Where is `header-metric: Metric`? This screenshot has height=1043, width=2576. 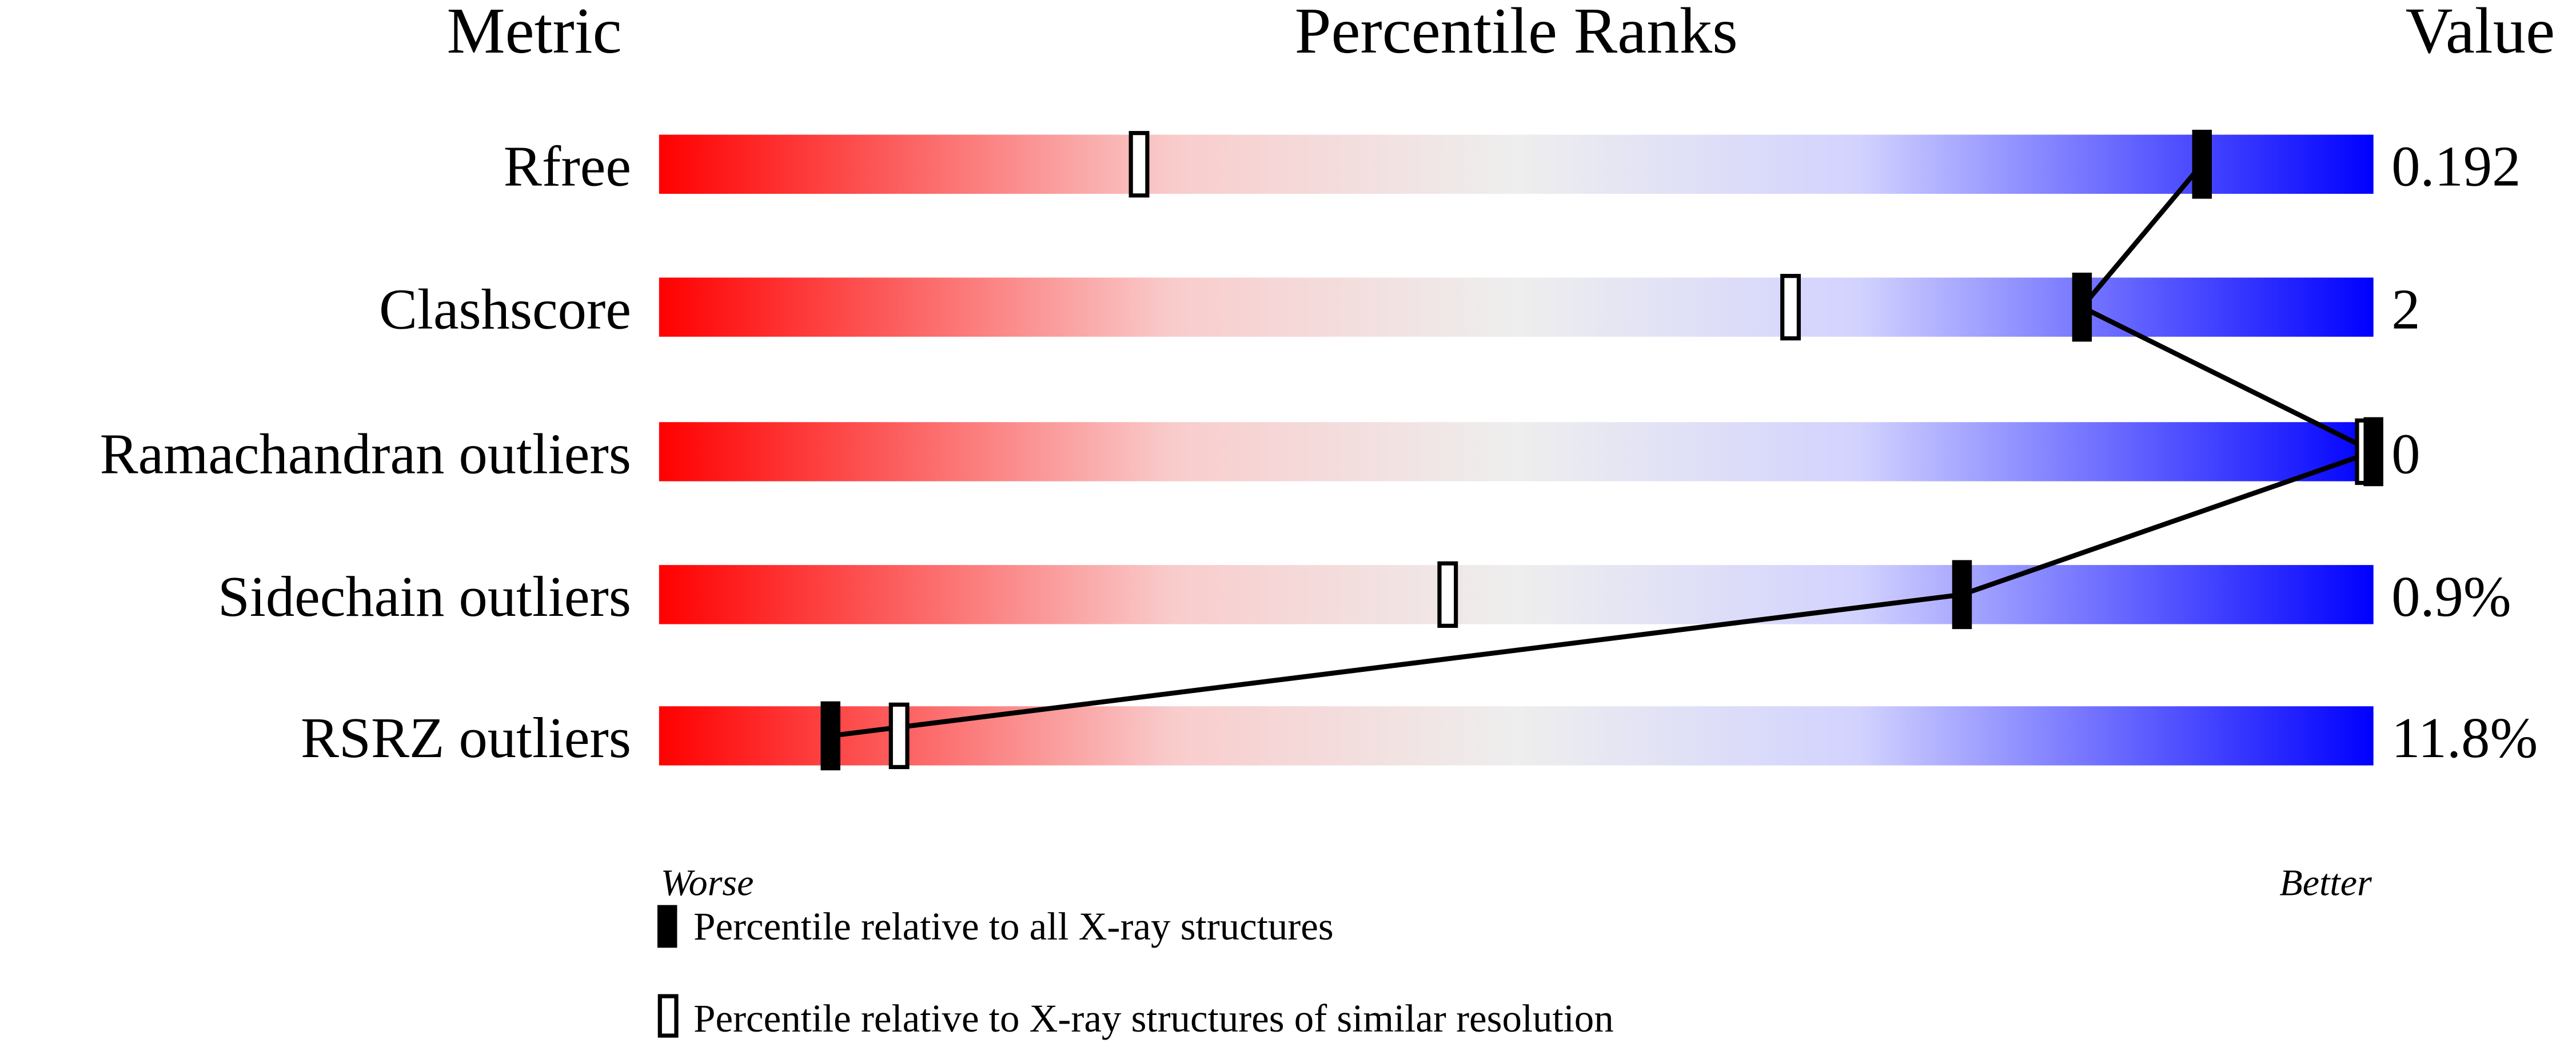 header-metric: Metric is located at coordinates (533, 33).